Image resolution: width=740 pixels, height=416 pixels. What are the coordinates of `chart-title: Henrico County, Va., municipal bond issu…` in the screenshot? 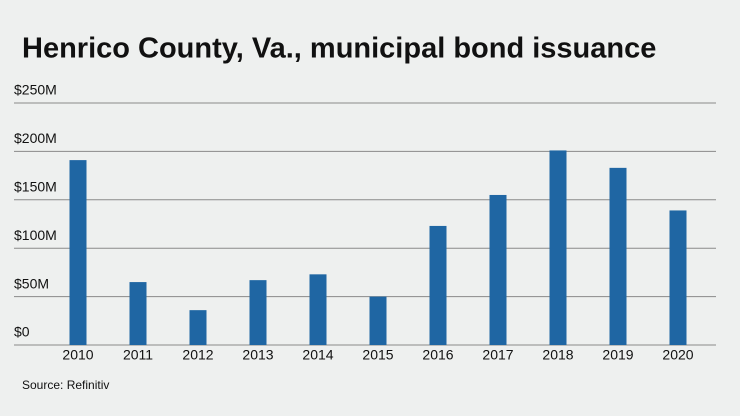 It's located at (339, 49).